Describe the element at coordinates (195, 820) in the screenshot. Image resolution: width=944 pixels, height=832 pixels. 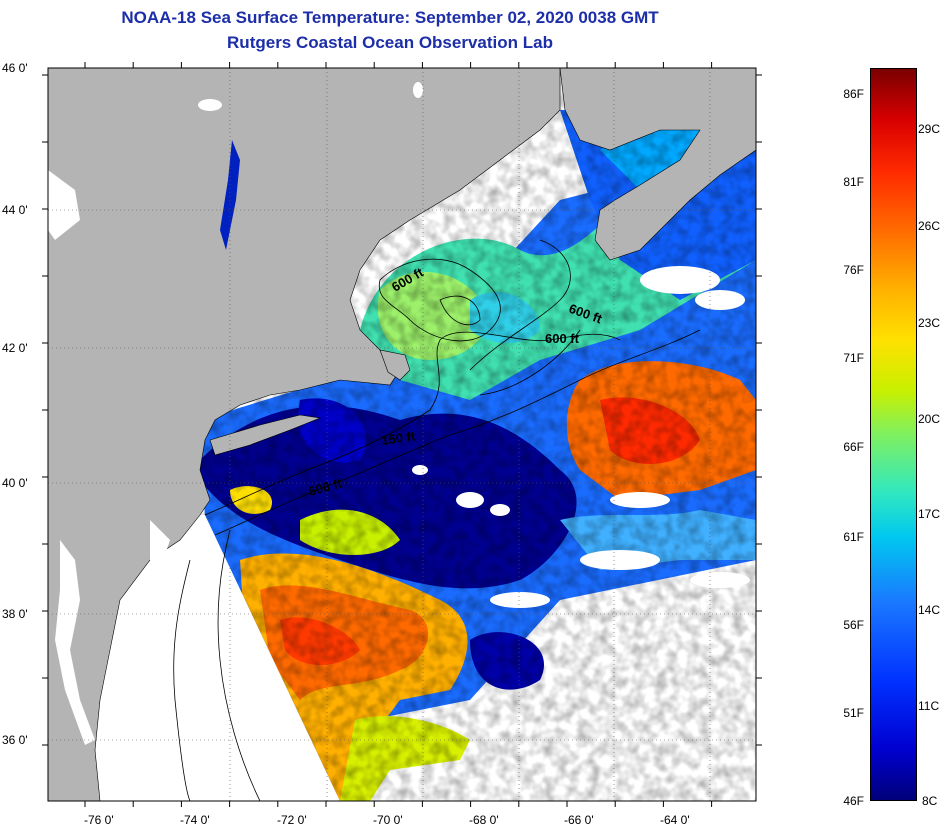
I see `lon-label: -74 0'` at that location.